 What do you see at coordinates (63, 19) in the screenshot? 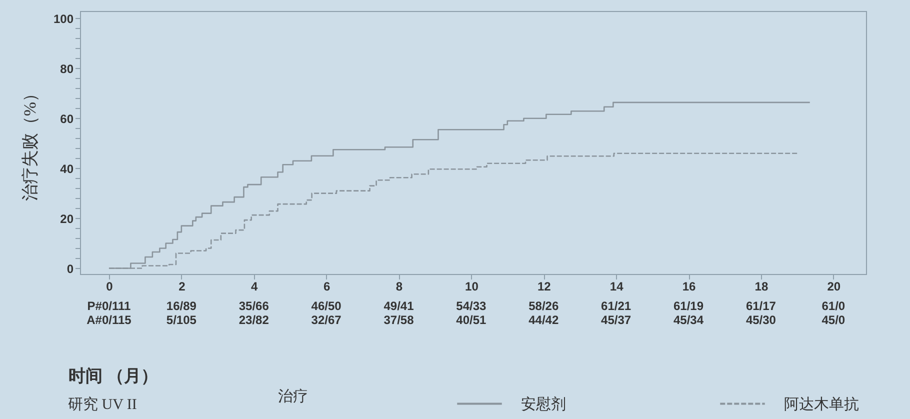
I see `y-tick-label: 100` at bounding box center [63, 19].